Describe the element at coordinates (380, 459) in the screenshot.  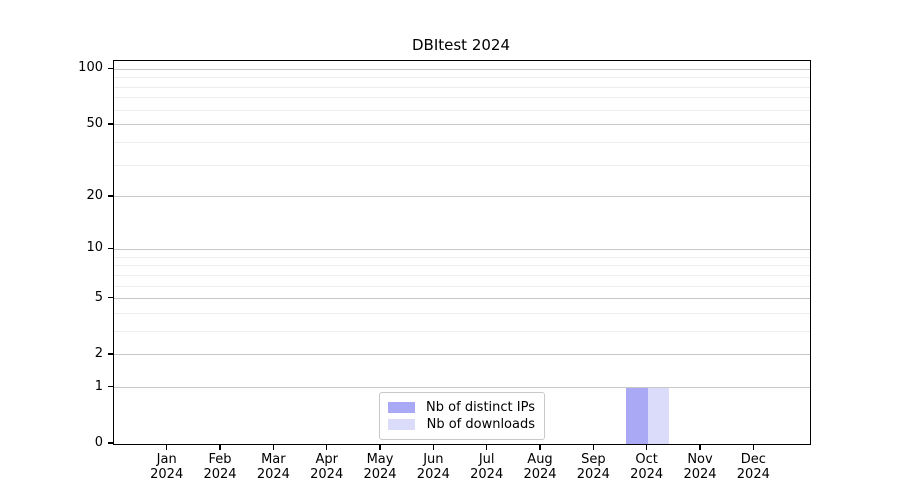
I see `x-axis-tick-label-line: May` at that location.